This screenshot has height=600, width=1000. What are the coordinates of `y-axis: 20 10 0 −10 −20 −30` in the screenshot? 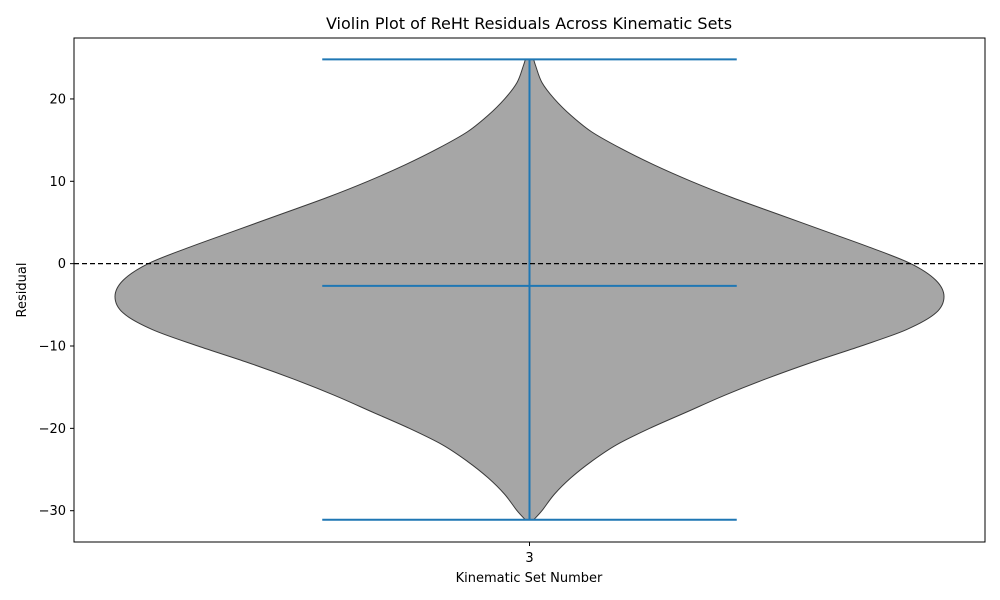 It's located at (56, 305).